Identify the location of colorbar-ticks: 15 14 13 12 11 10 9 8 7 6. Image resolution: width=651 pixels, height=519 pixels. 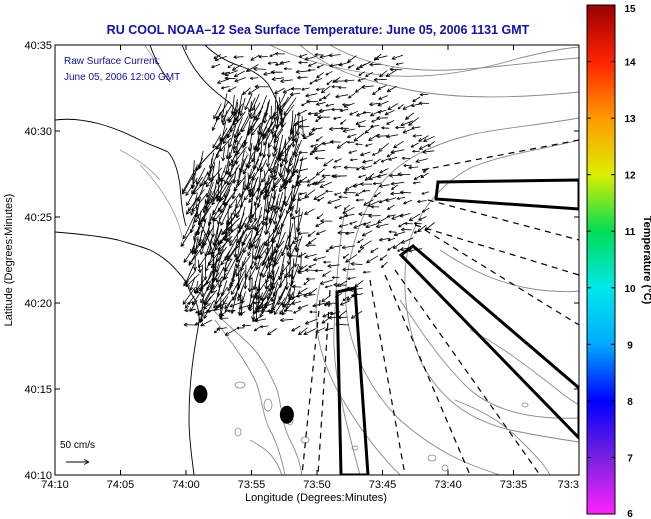
(611, 261).